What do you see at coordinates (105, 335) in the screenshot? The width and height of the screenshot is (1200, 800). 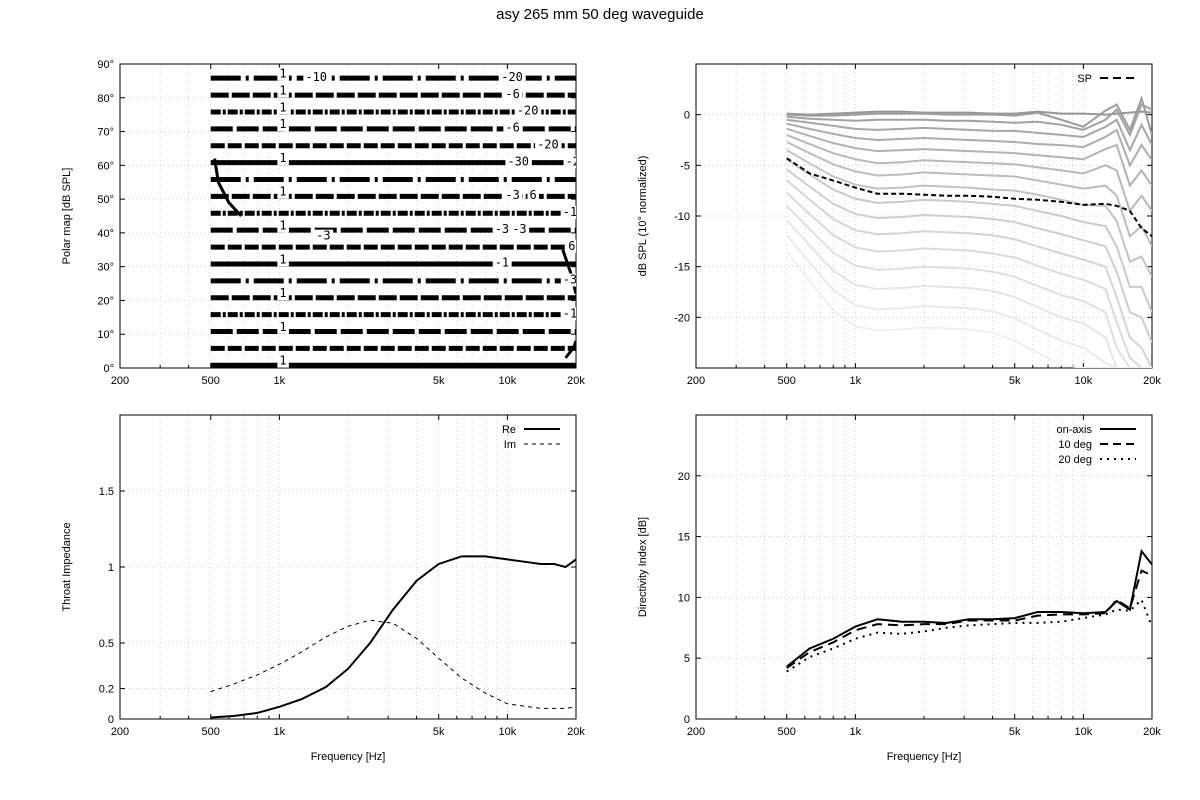 I see `y-tick-label: 10°` at bounding box center [105, 335].